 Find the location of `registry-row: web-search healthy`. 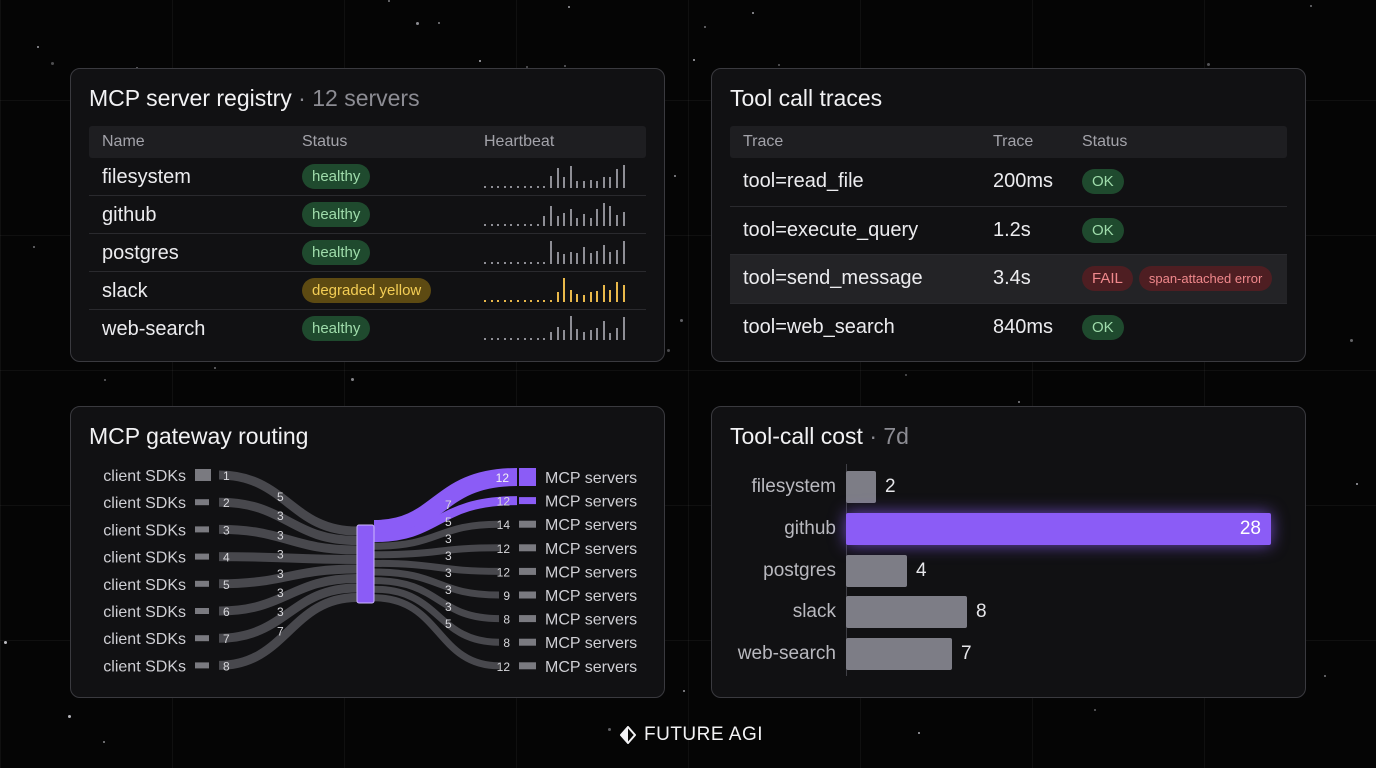

registry-row: web-search healthy is located at coordinates (367, 329).